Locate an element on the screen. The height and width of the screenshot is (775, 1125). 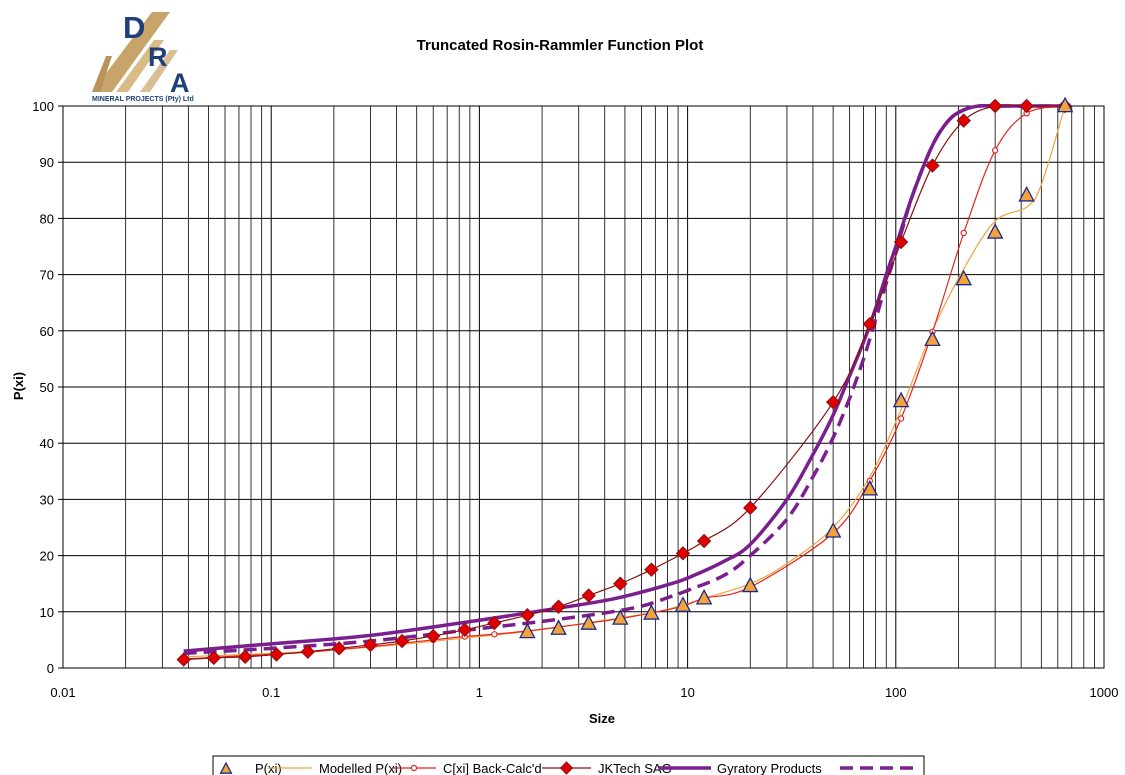
y-tick-label: 0 is located at coordinates (50, 668).